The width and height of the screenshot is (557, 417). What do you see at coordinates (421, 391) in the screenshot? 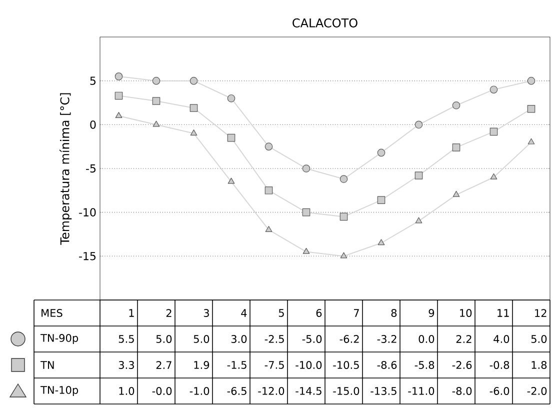
I see `data-label: -11.0` at bounding box center [421, 391].